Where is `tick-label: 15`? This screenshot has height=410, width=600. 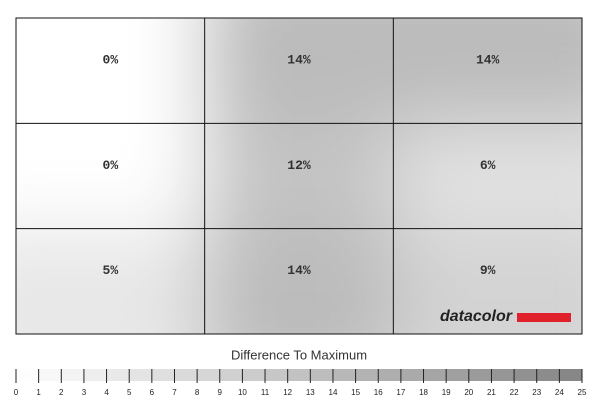 tick-label: 15 is located at coordinates (355, 392).